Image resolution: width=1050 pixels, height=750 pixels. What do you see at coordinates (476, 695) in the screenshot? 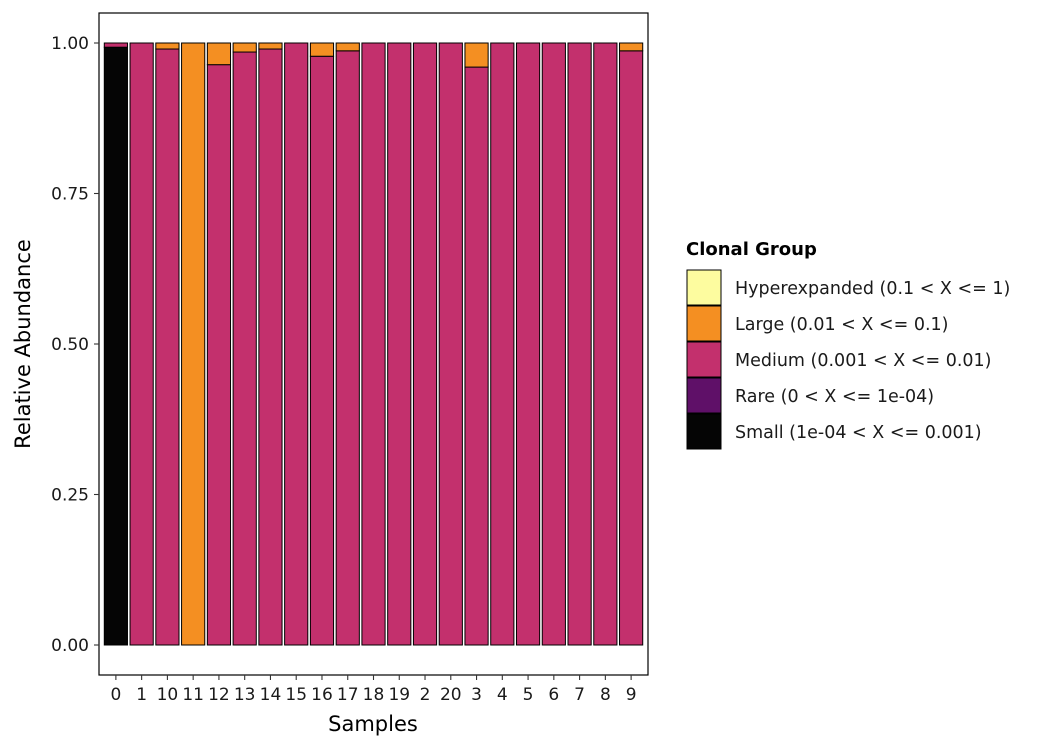
I see `x-tick-label: 3` at bounding box center [476, 695].